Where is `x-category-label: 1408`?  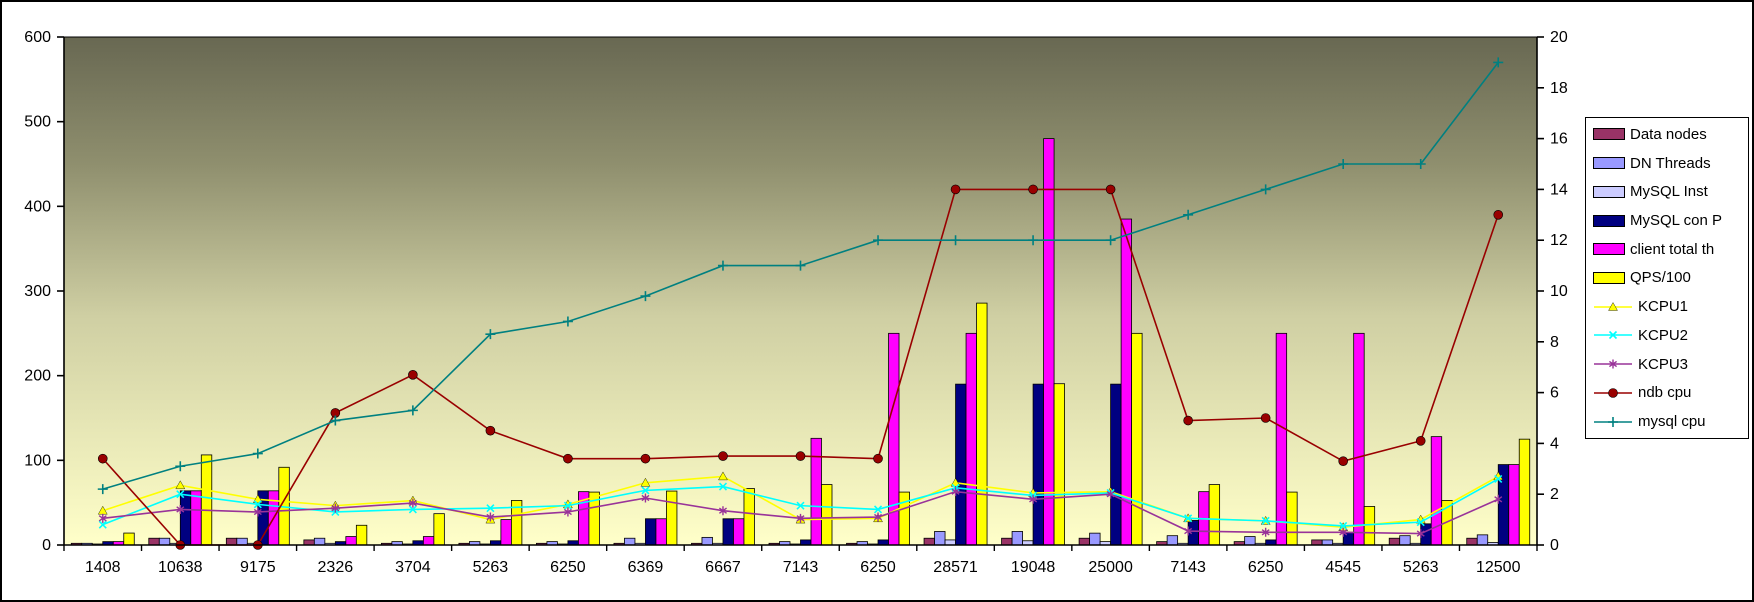
x-category-label: 1408 is located at coordinates (103, 567).